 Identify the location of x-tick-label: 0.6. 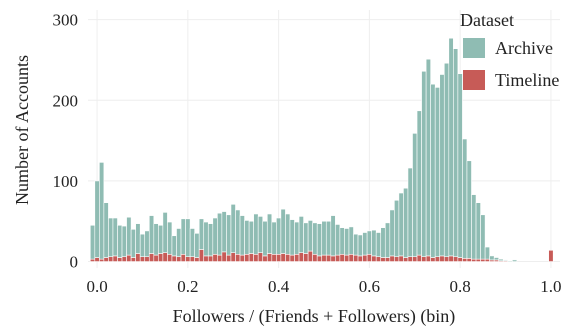
(369, 286).